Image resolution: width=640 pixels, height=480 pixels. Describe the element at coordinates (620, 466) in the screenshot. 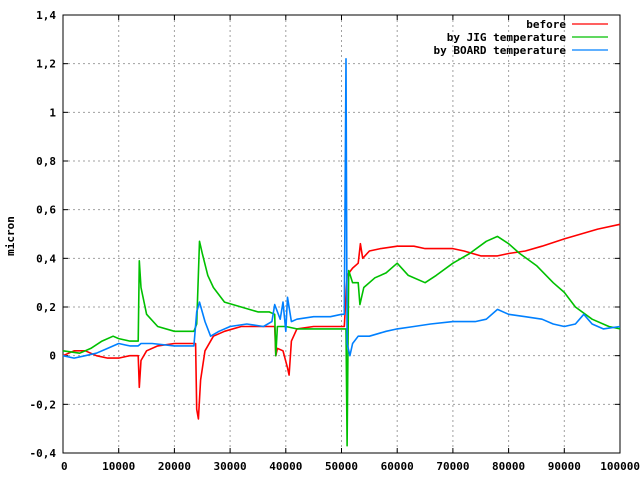

I see `x-tick-label: 100000` at that location.